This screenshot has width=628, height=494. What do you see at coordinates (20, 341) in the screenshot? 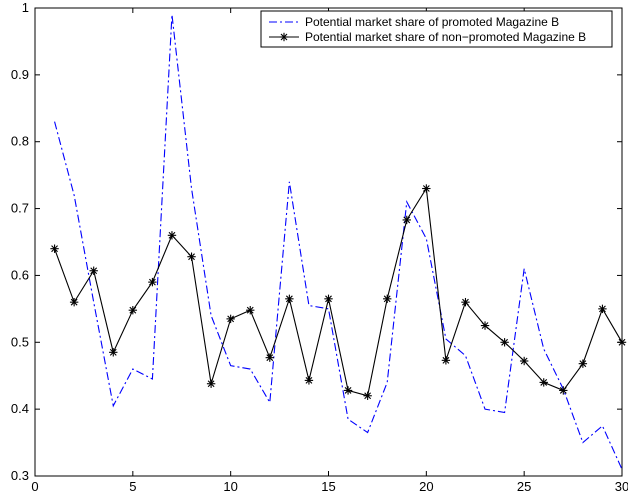
I see `y-tick-label: 0.5` at bounding box center [20, 341].